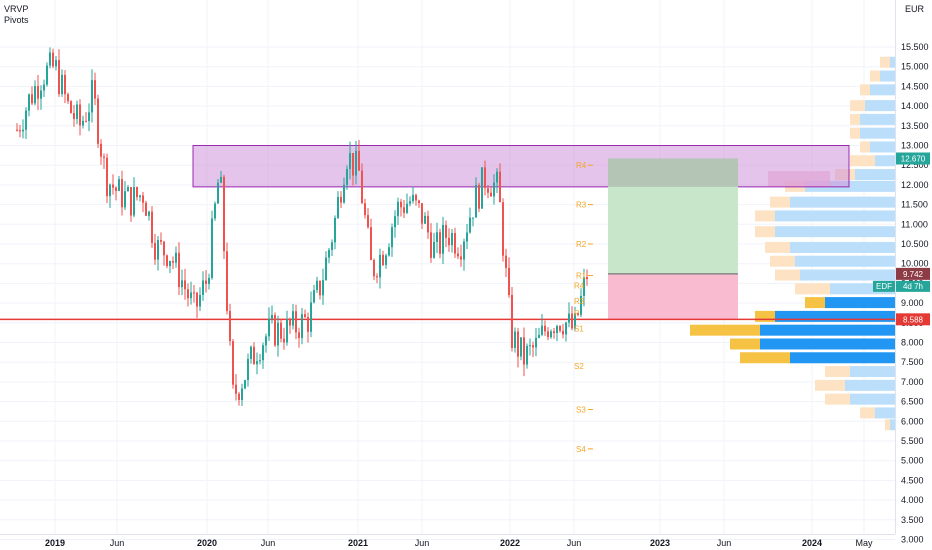 The height and width of the screenshot is (550, 932). I want to click on pivot-label: S1, so click(579, 329).